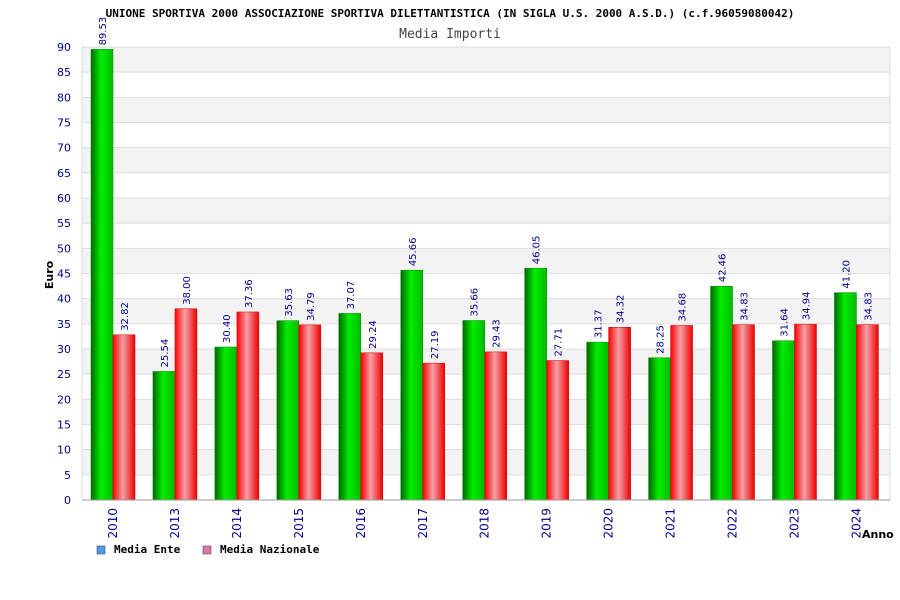  What do you see at coordinates (147, 549) in the screenshot?
I see `legend-label-media-ente: Media Ente` at bounding box center [147, 549].